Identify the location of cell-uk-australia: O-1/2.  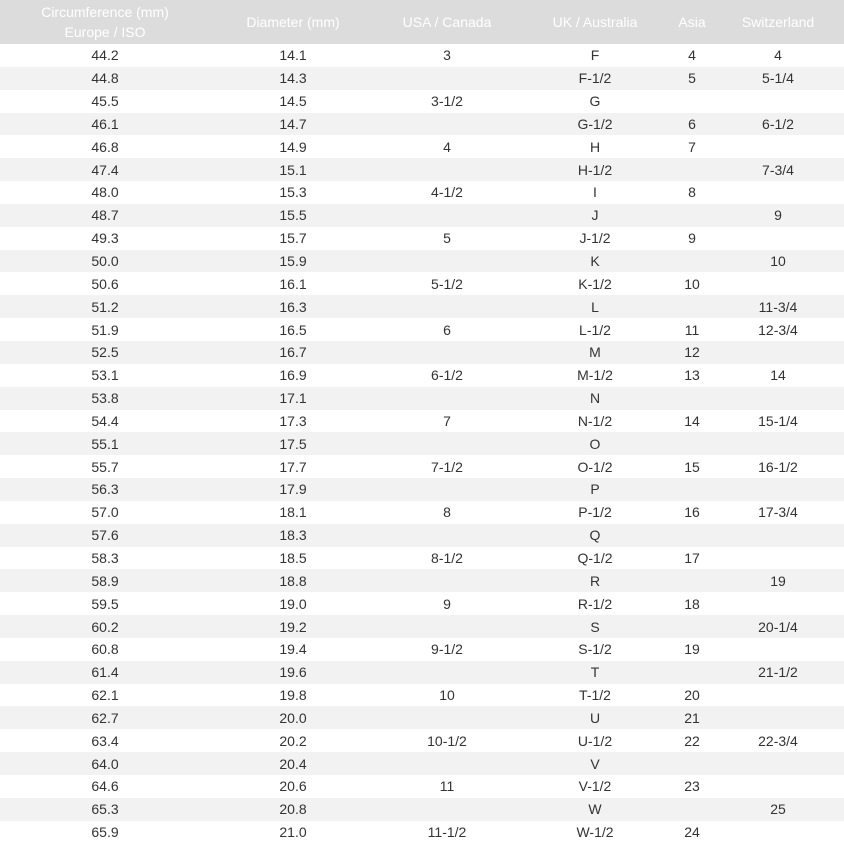
(595, 466).